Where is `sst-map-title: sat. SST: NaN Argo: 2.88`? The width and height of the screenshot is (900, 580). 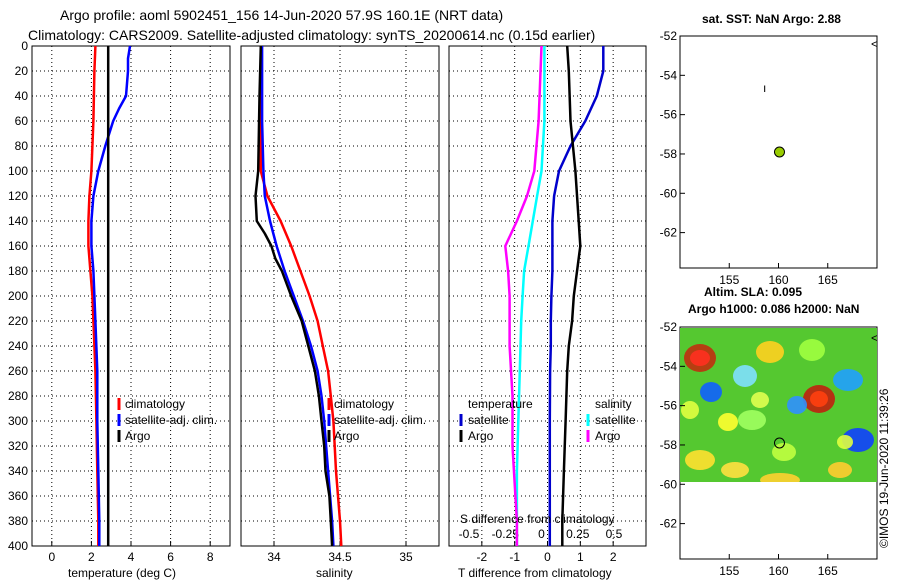
sst-map-title: sat. SST: NaN Argo: 2.88 is located at coordinates (771, 19).